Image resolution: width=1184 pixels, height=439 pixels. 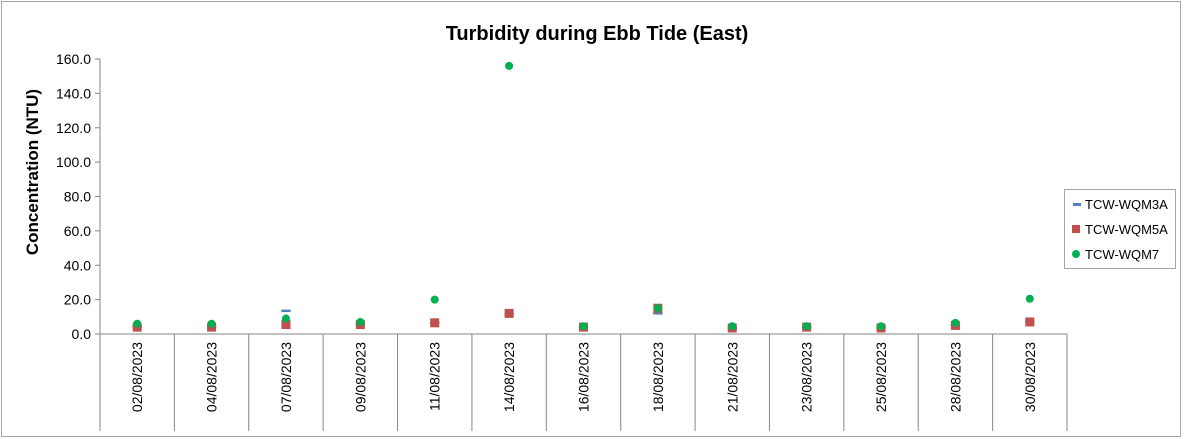 I want to click on chart-title: Turbidity during Ebb Tide (East), so click(x=597, y=34).